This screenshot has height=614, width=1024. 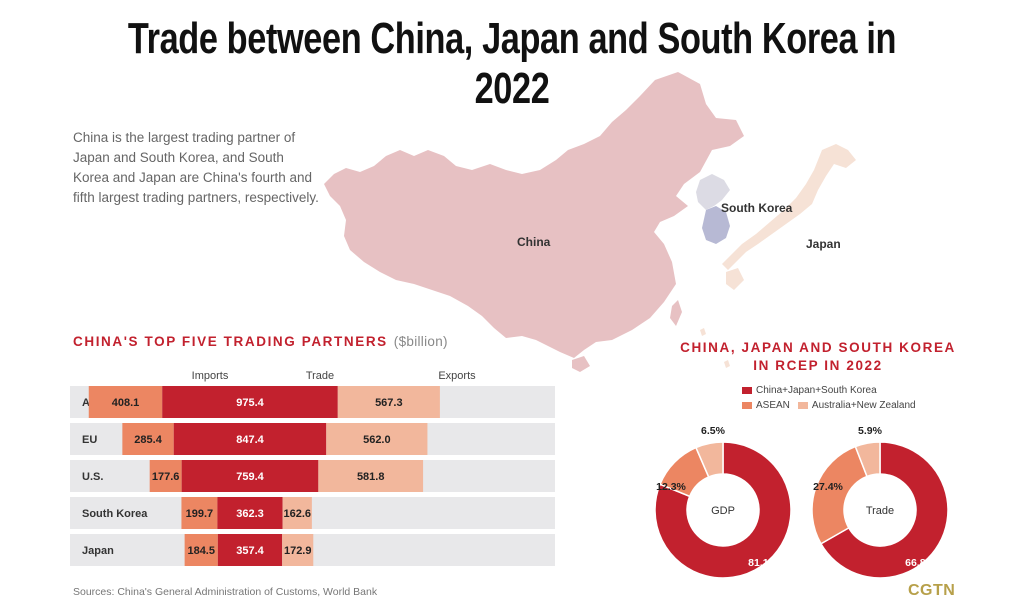 I want to click on donut-gdp-label-0: 81.1%, so click(x=763, y=563).